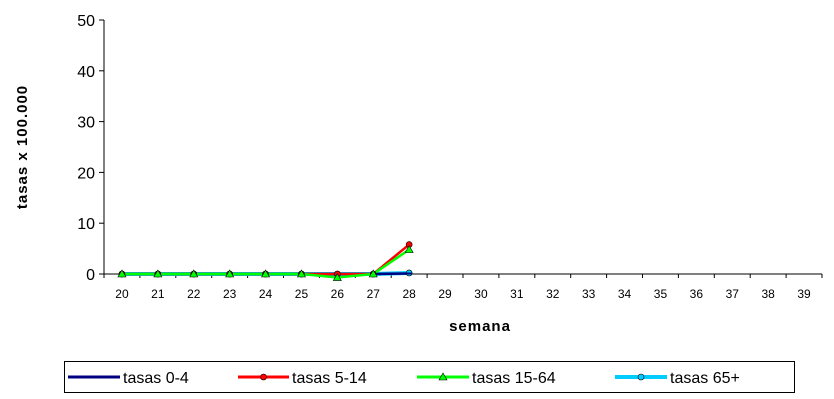 The image size is (834, 399). Describe the element at coordinates (514, 378) in the screenshot. I see `legend-label: tasas 15-64` at that location.